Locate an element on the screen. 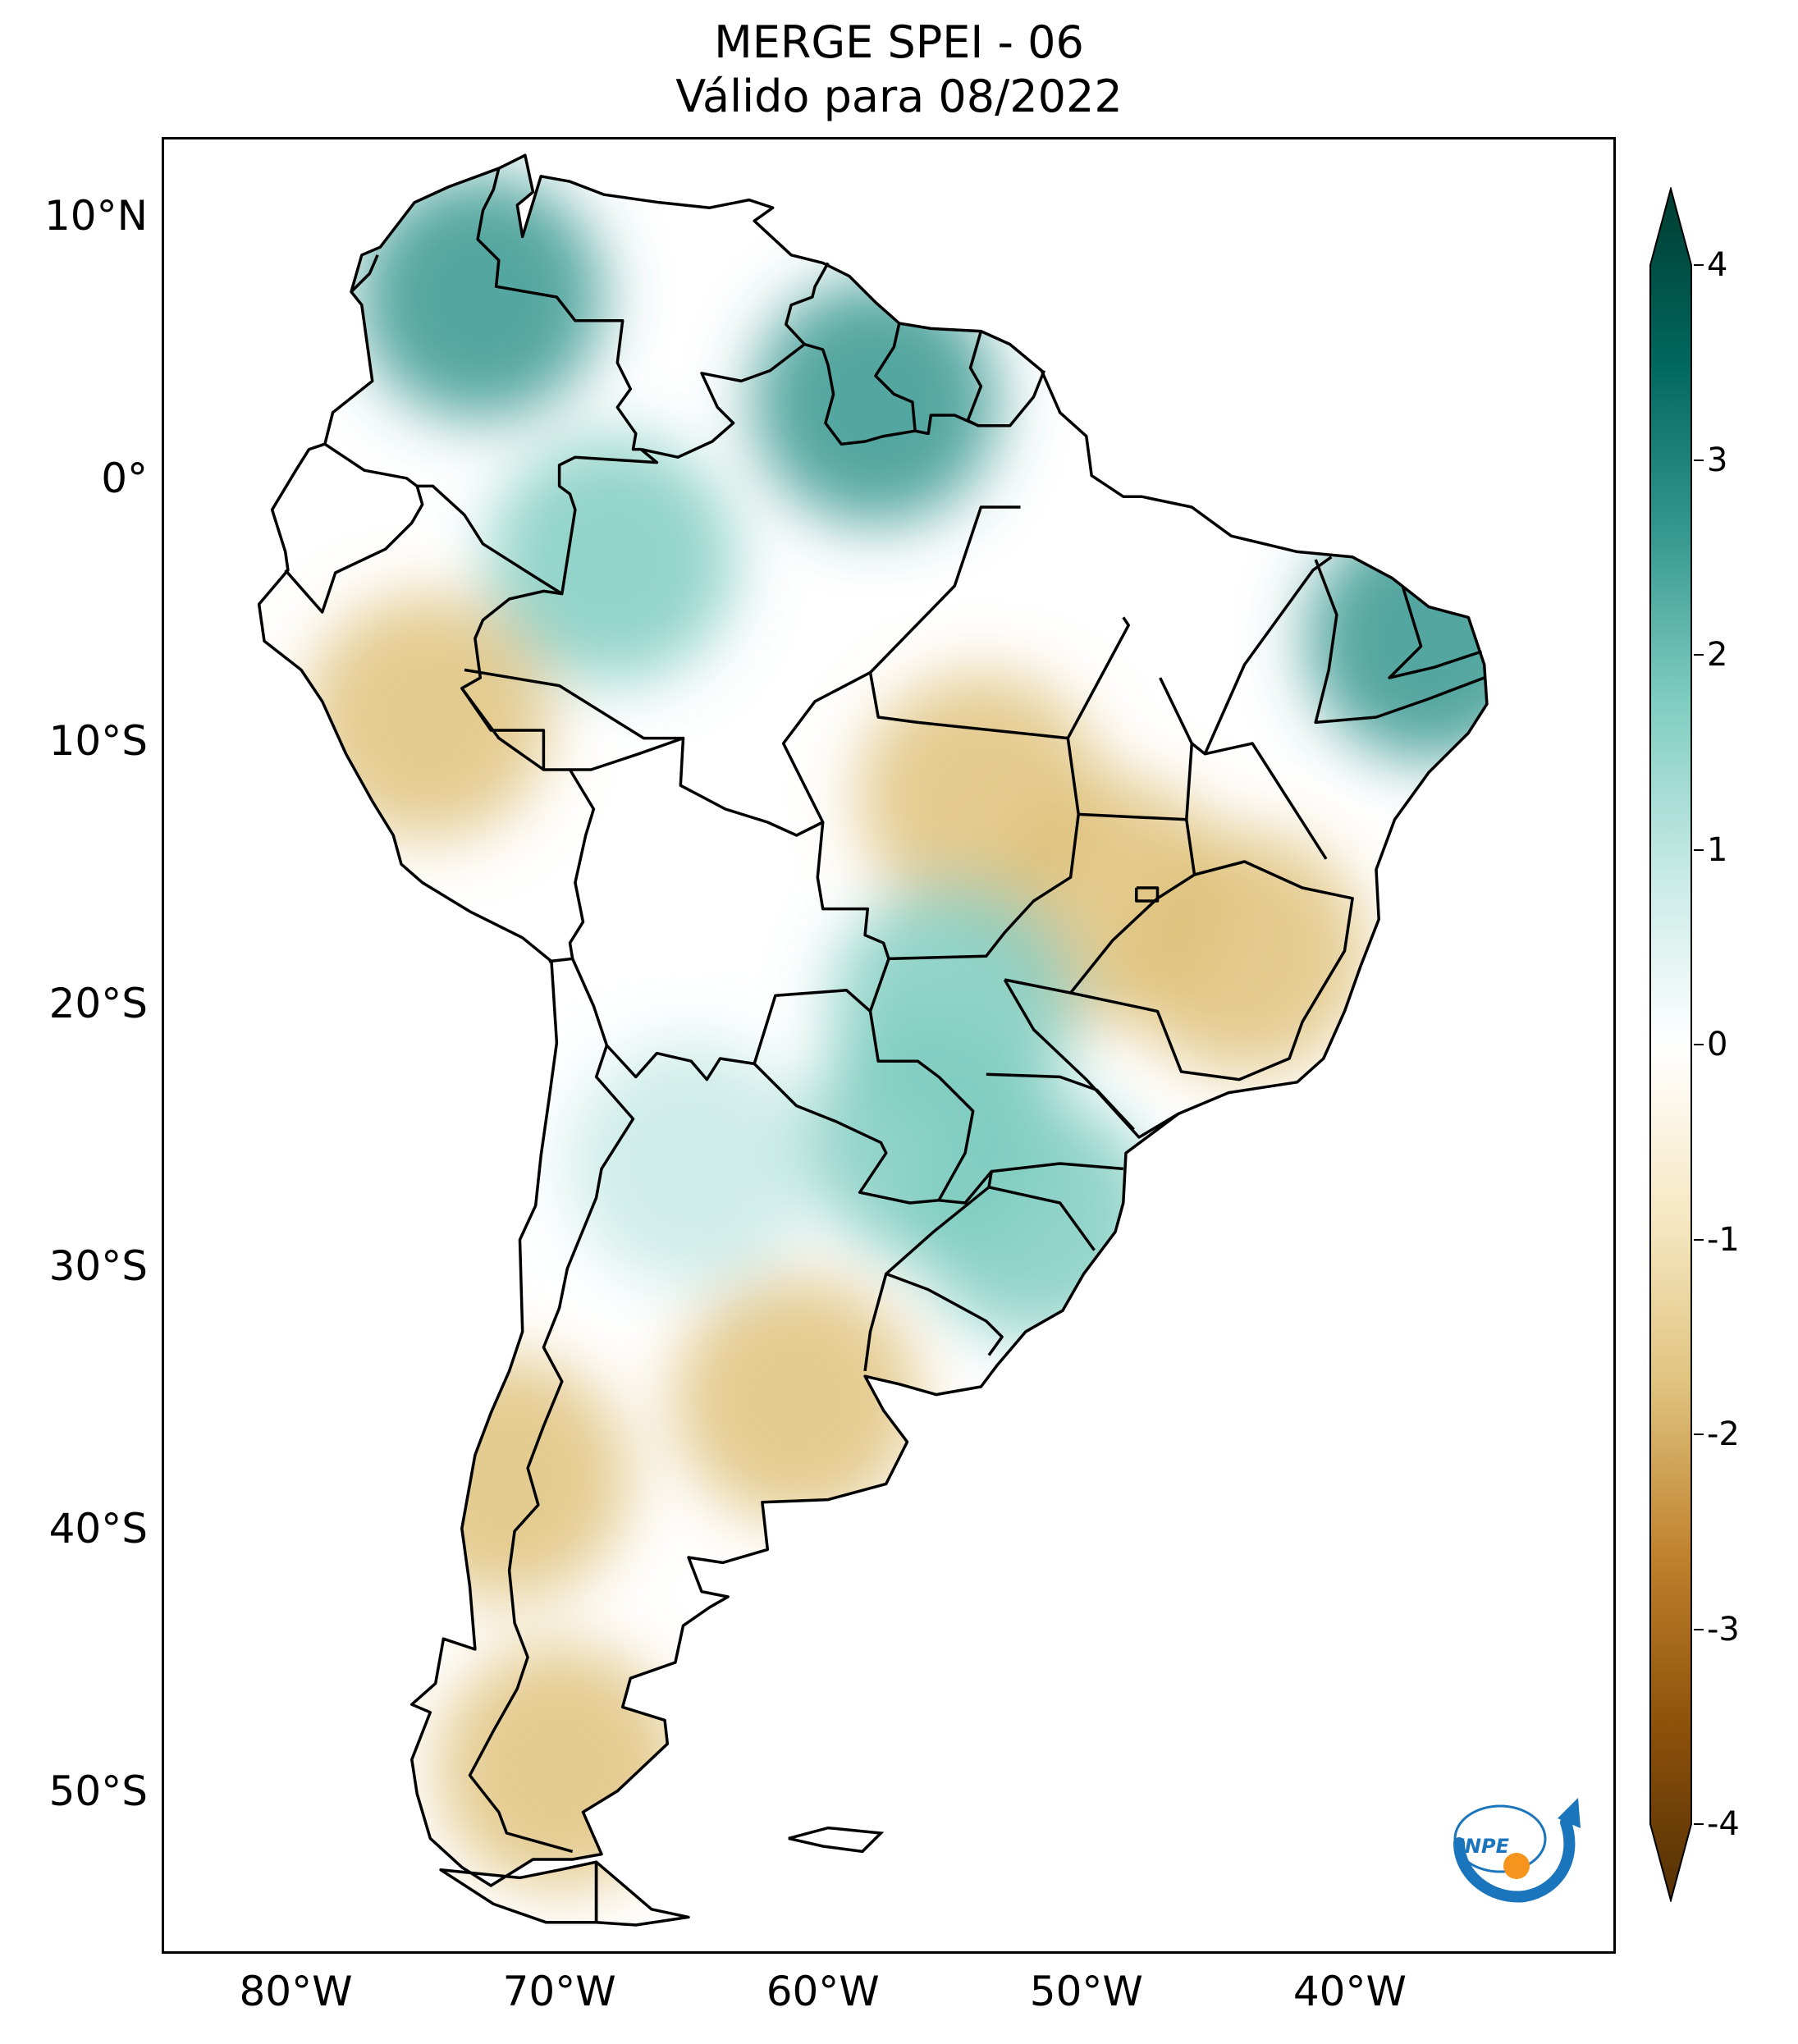  longitude-tick-label: 40°W is located at coordinates (1349, 1992).